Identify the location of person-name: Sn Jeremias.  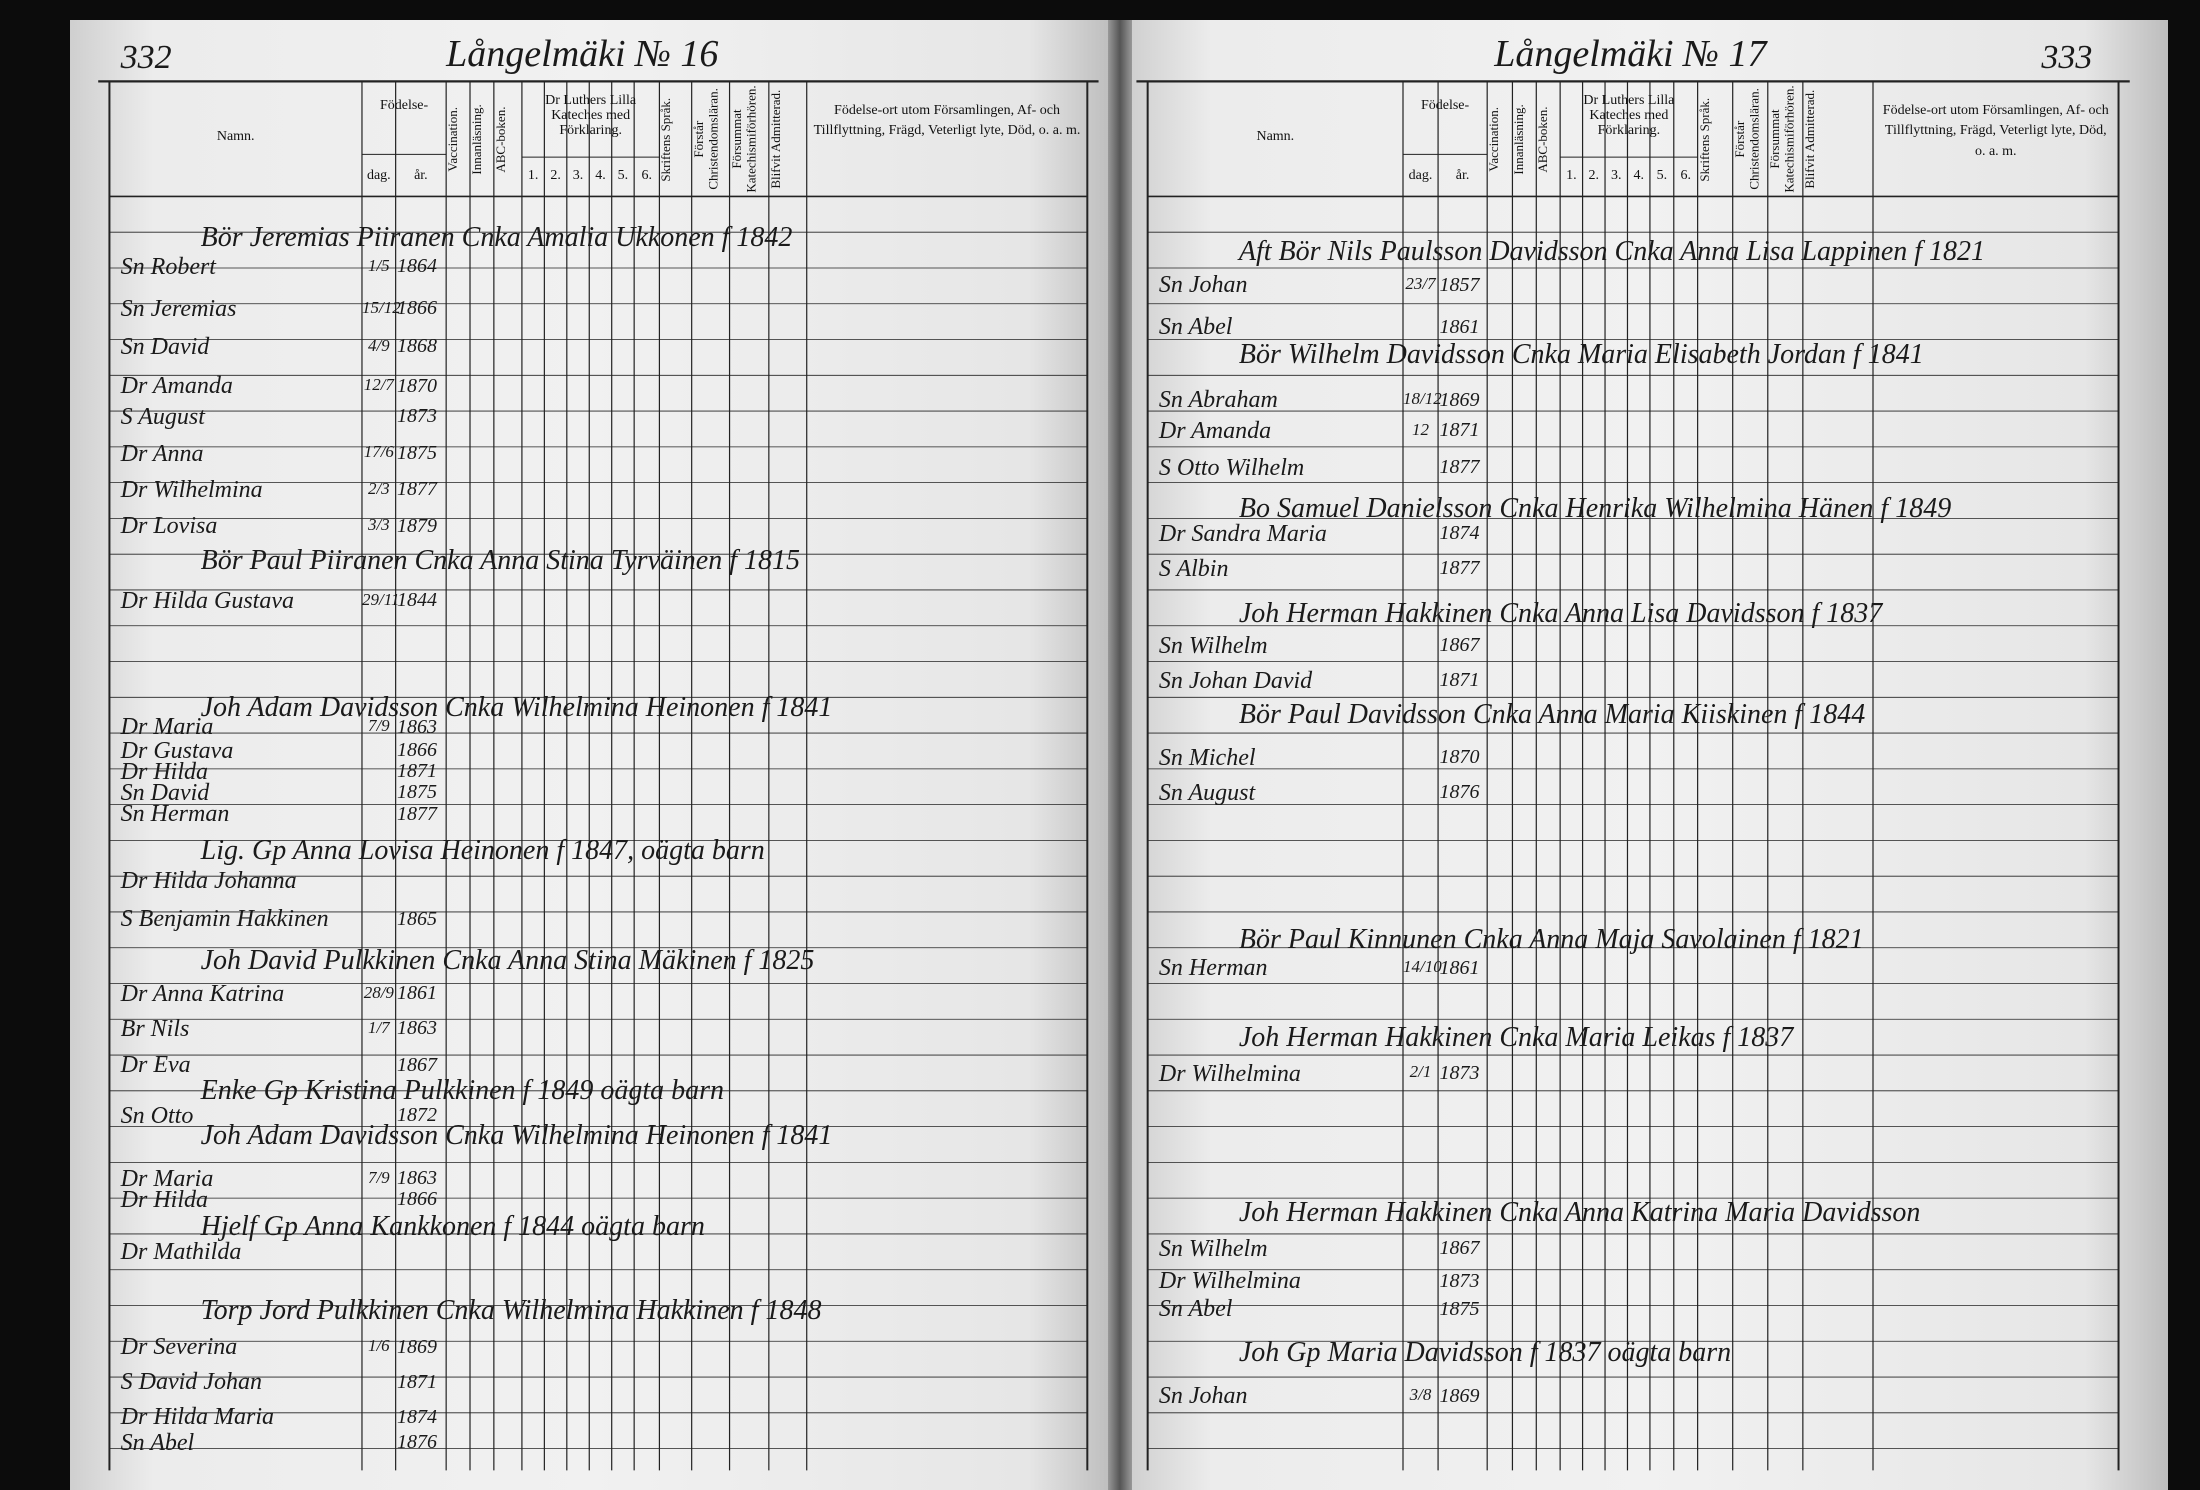
(178, 309).